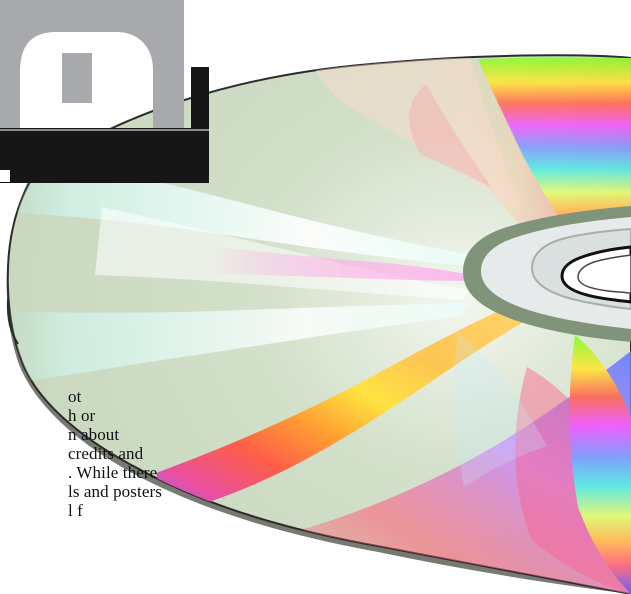  I want to click on disc-left-edge-line, so click(12, 321).